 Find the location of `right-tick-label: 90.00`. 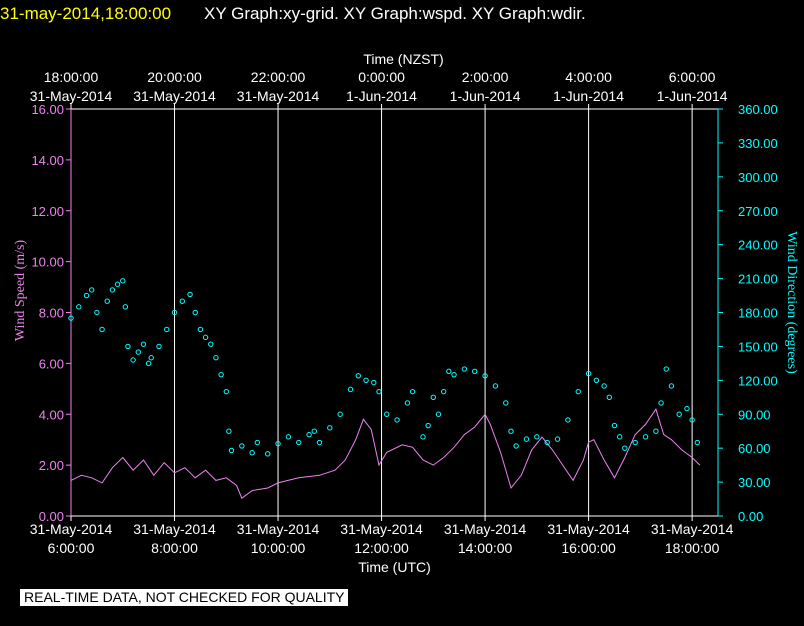

right-tick-label: 90.00 is located at coordinates (754, 414).